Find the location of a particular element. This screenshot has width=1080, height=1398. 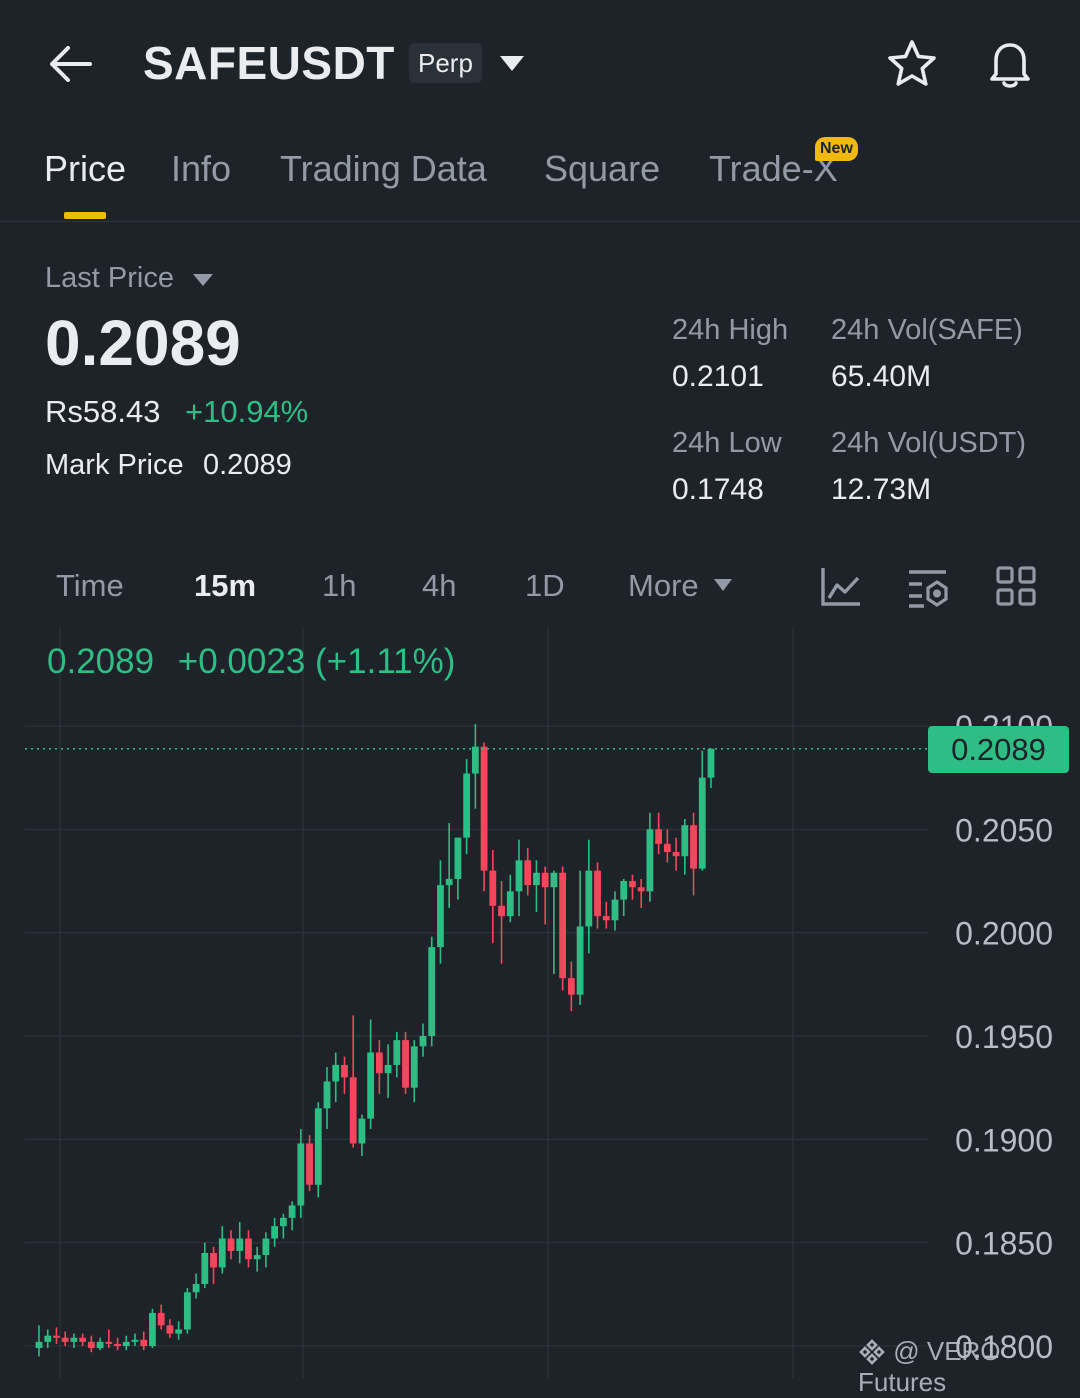

bell-icon is located at coordinates (1010, 65).